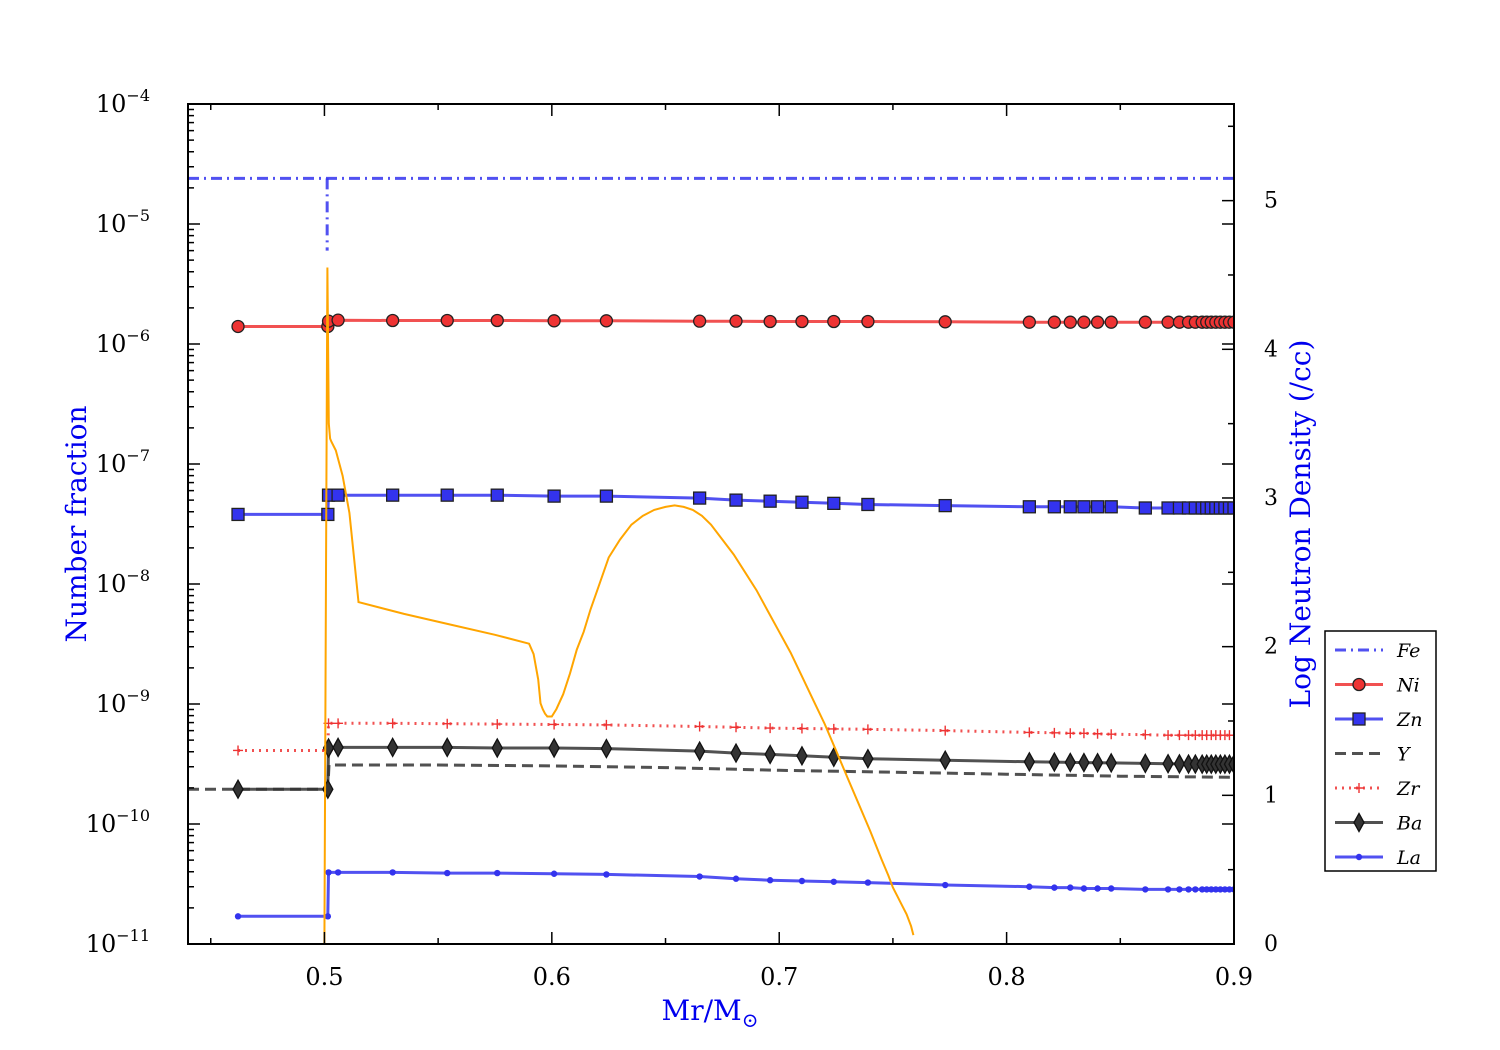 The width and height of the screenshot is (1500, 1050). Describe the element at coordinates (1359, 822) in the screenshot. I see `legend-marker-ba` at that location.